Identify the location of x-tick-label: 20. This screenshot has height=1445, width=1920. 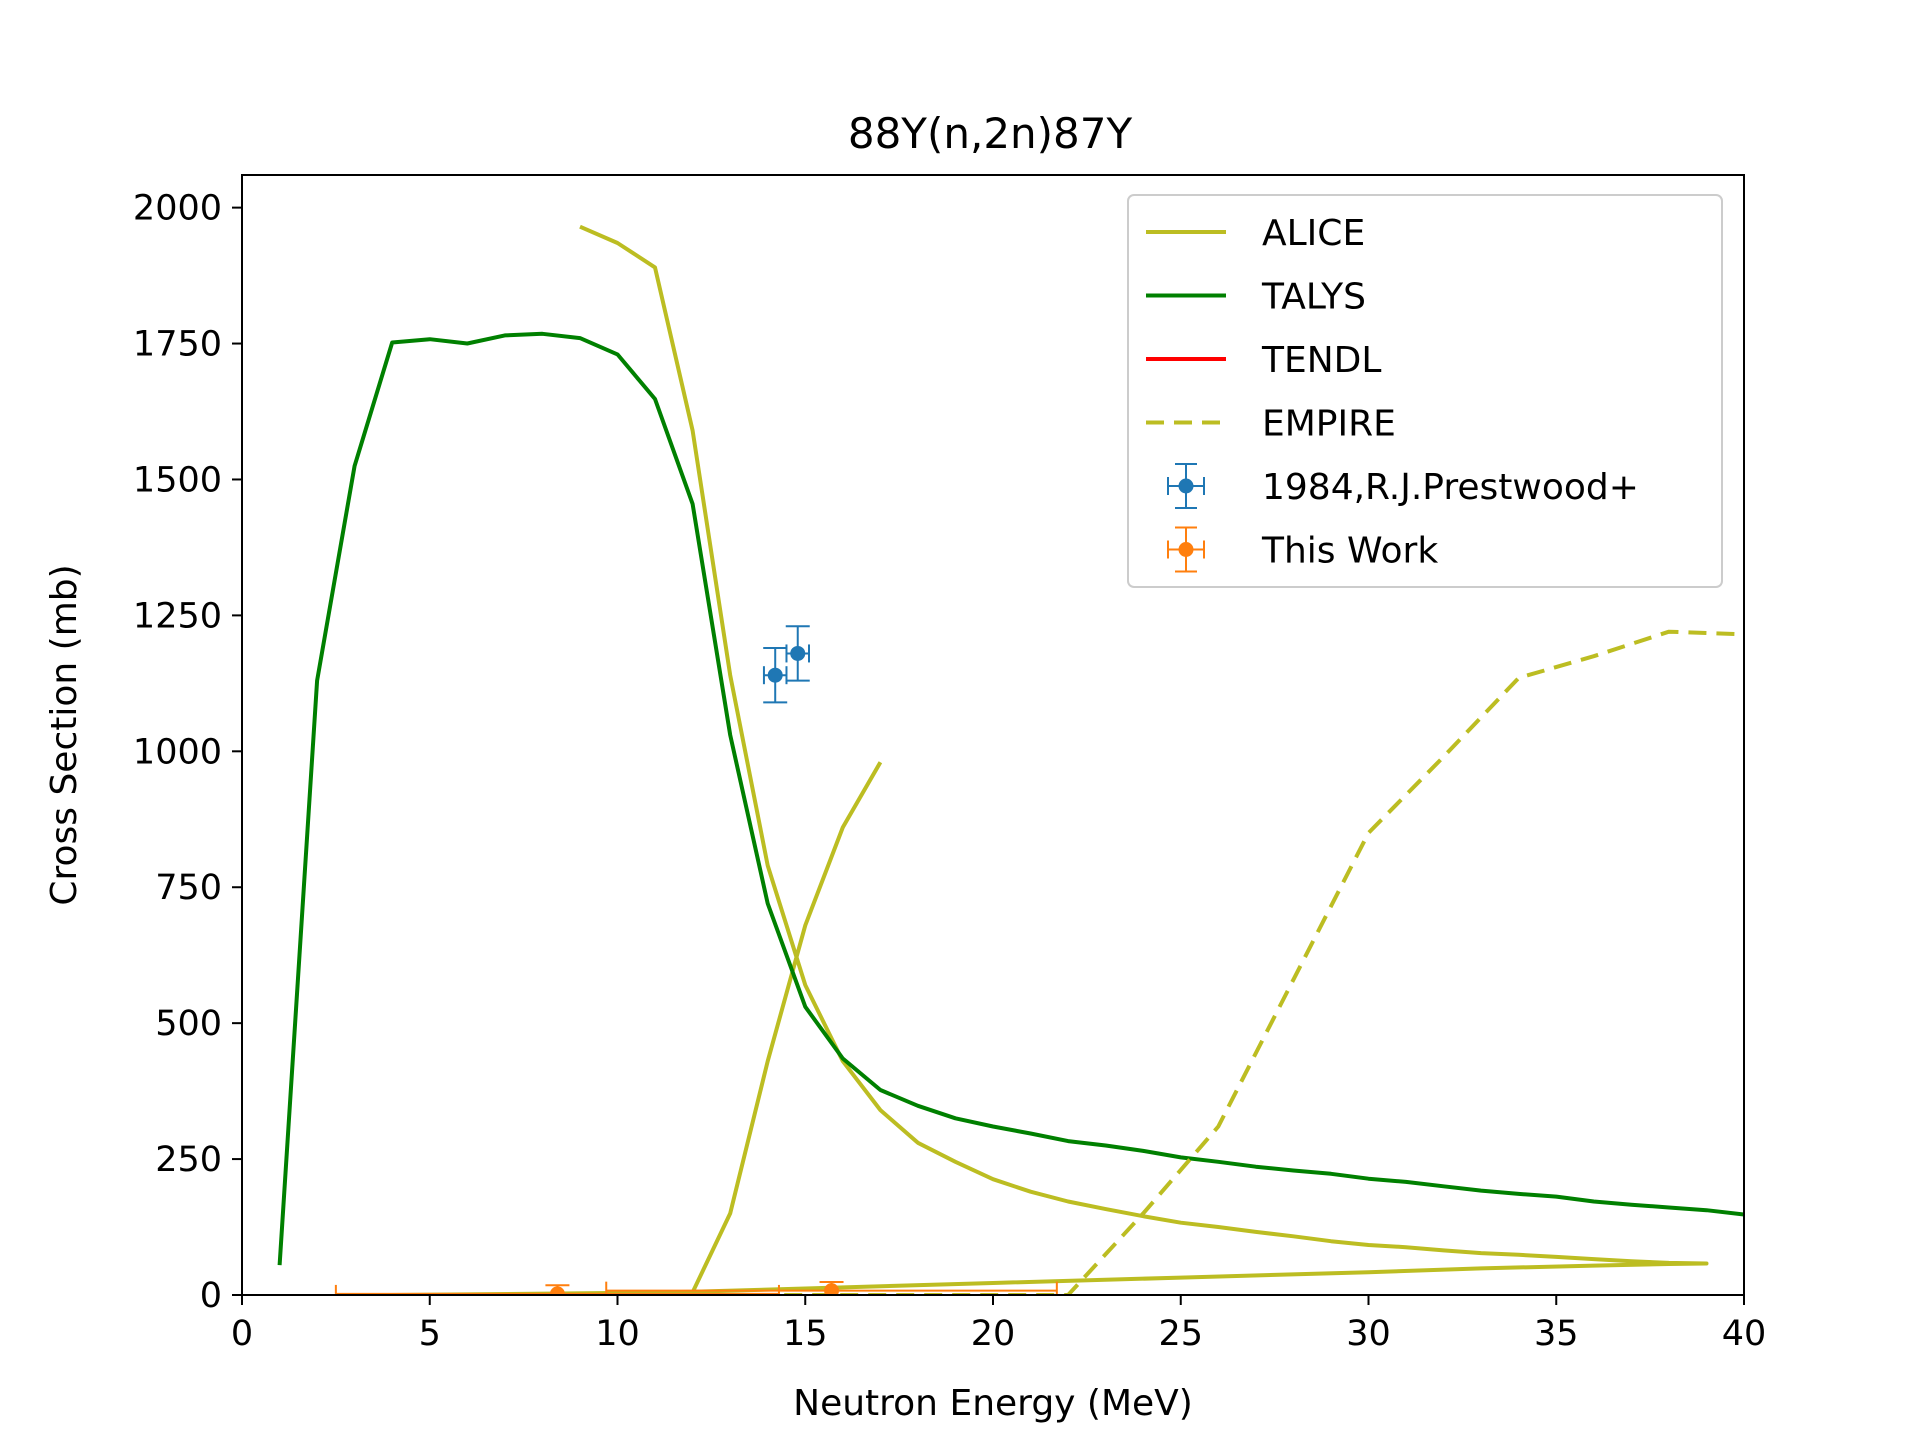
(993, 1334).